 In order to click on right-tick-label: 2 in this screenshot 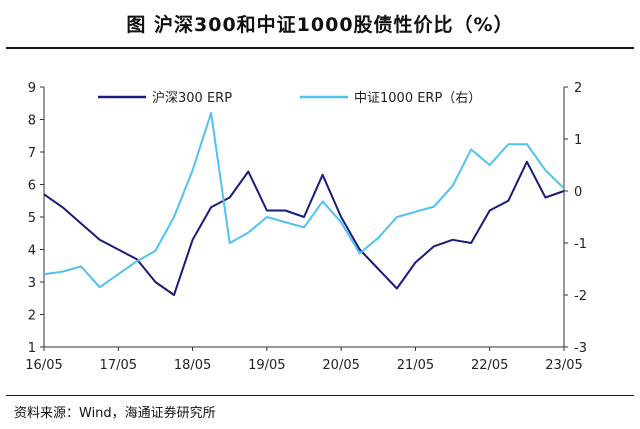, I will do `click(578, 88)`.